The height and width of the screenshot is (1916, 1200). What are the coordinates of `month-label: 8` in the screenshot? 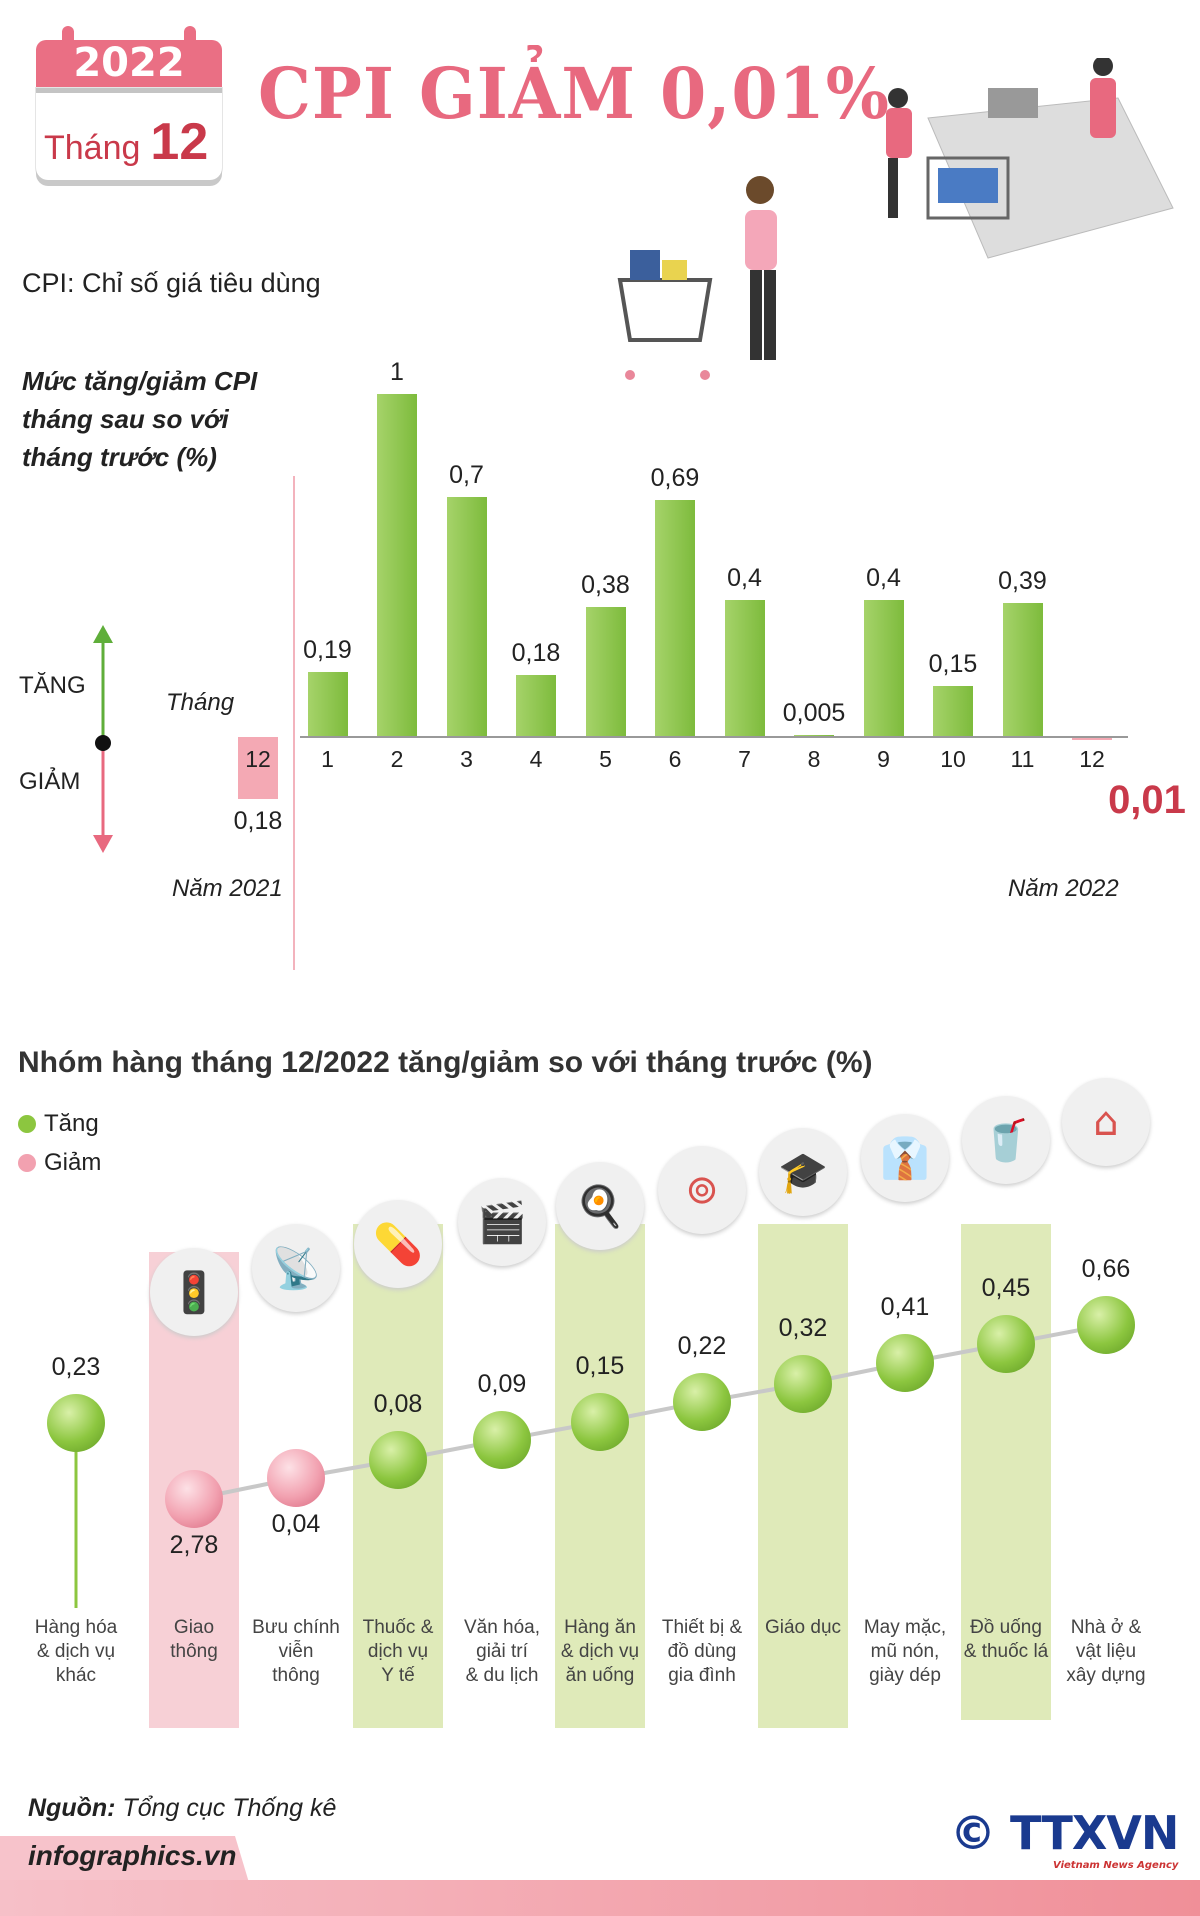 It's located at (814, 759).